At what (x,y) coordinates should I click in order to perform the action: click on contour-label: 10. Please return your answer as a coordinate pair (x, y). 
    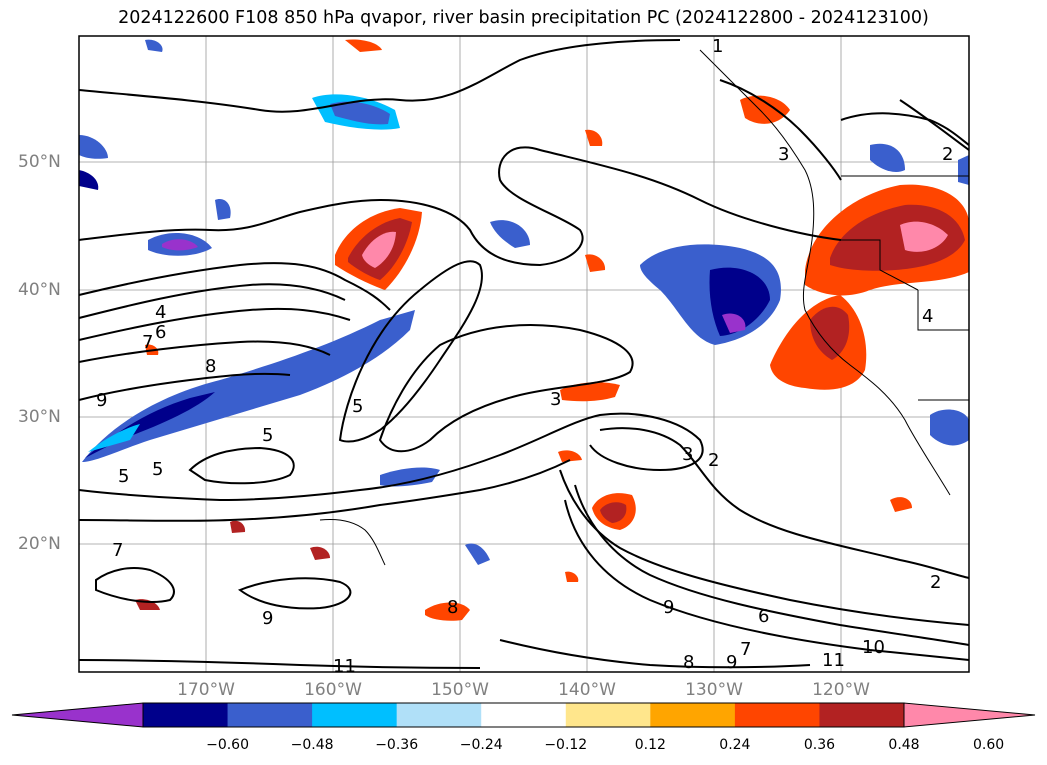
    Looking at the image, I should click on (873, 647).